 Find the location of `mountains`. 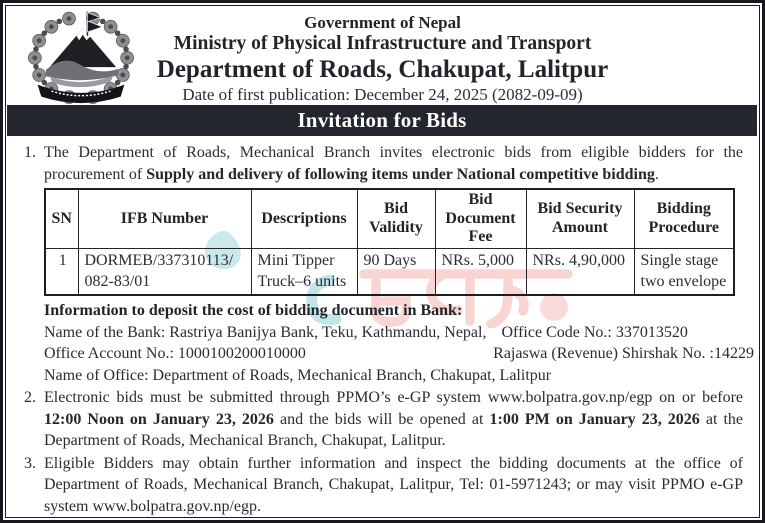

mountains is located at coordinates (81, 58).